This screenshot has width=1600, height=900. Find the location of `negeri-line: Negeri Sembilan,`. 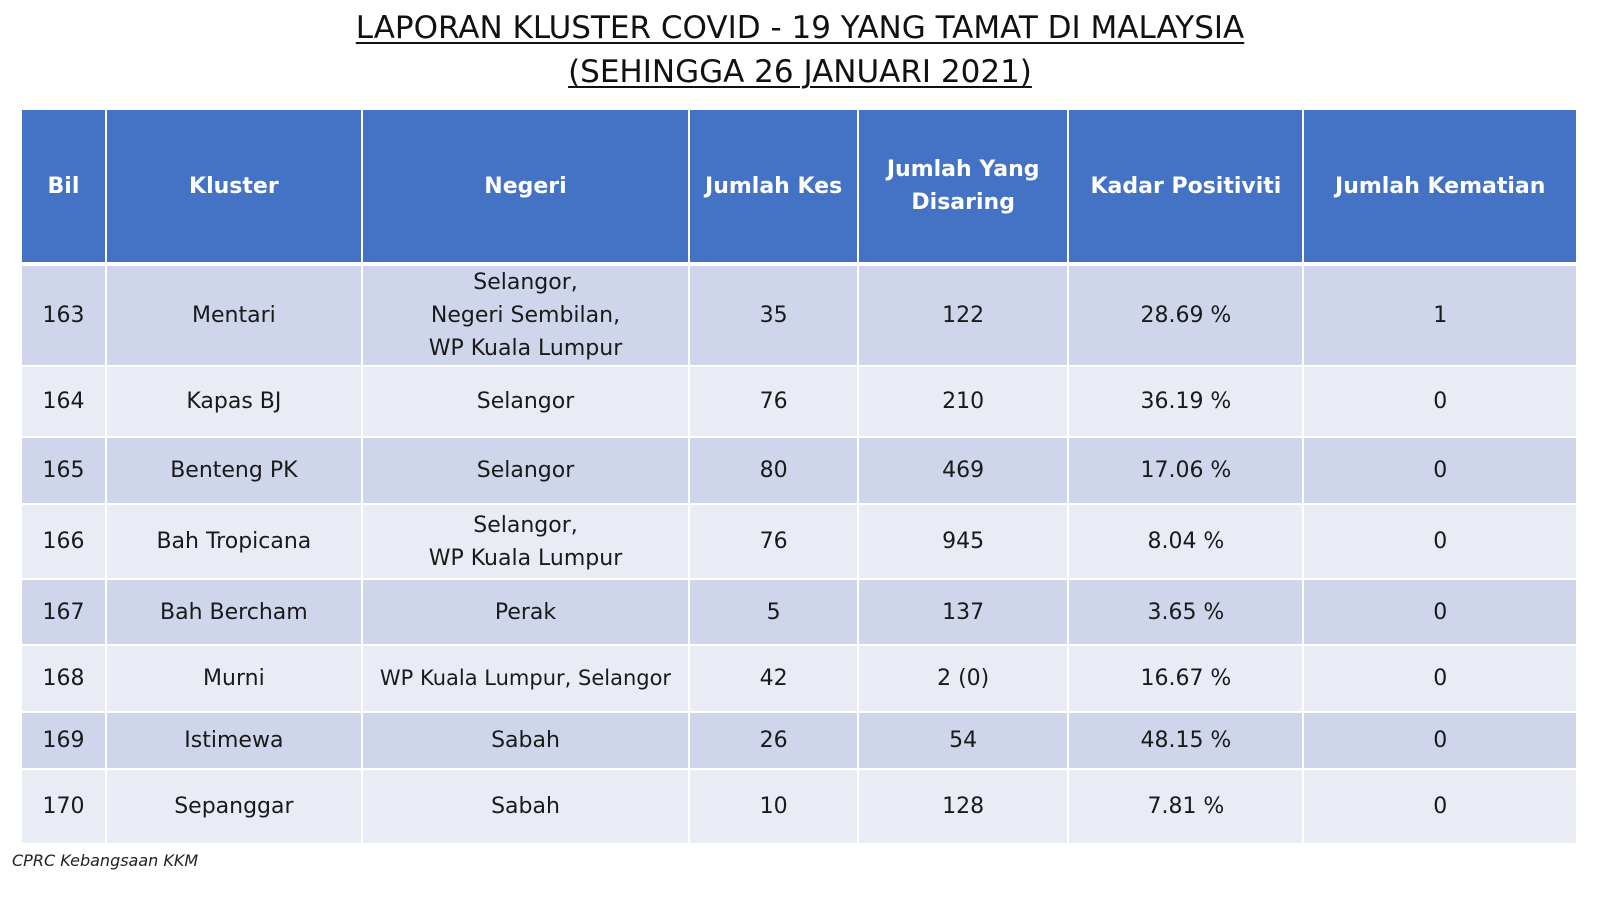

negeri-line: Negeri Sembilan, is located at coordinates (525, 315).